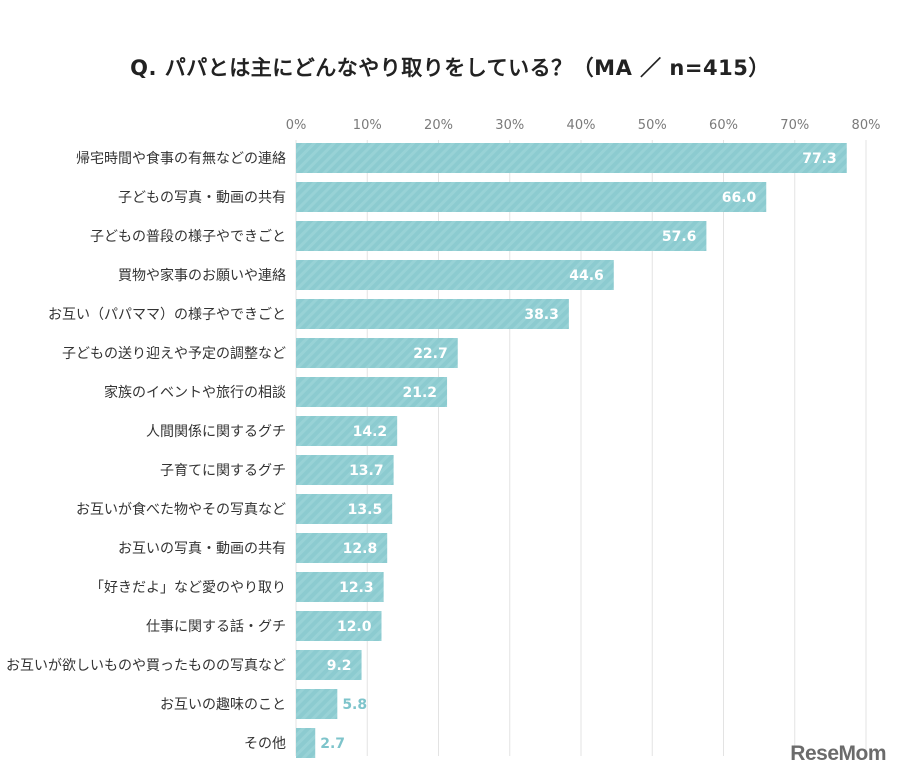 Image resolution: width=900 pixels, height=772 pixels. What do you see at coordinates (370, 432) in the screenshot?
I see `data-label: 14.2` at bounding box center [370, 432].